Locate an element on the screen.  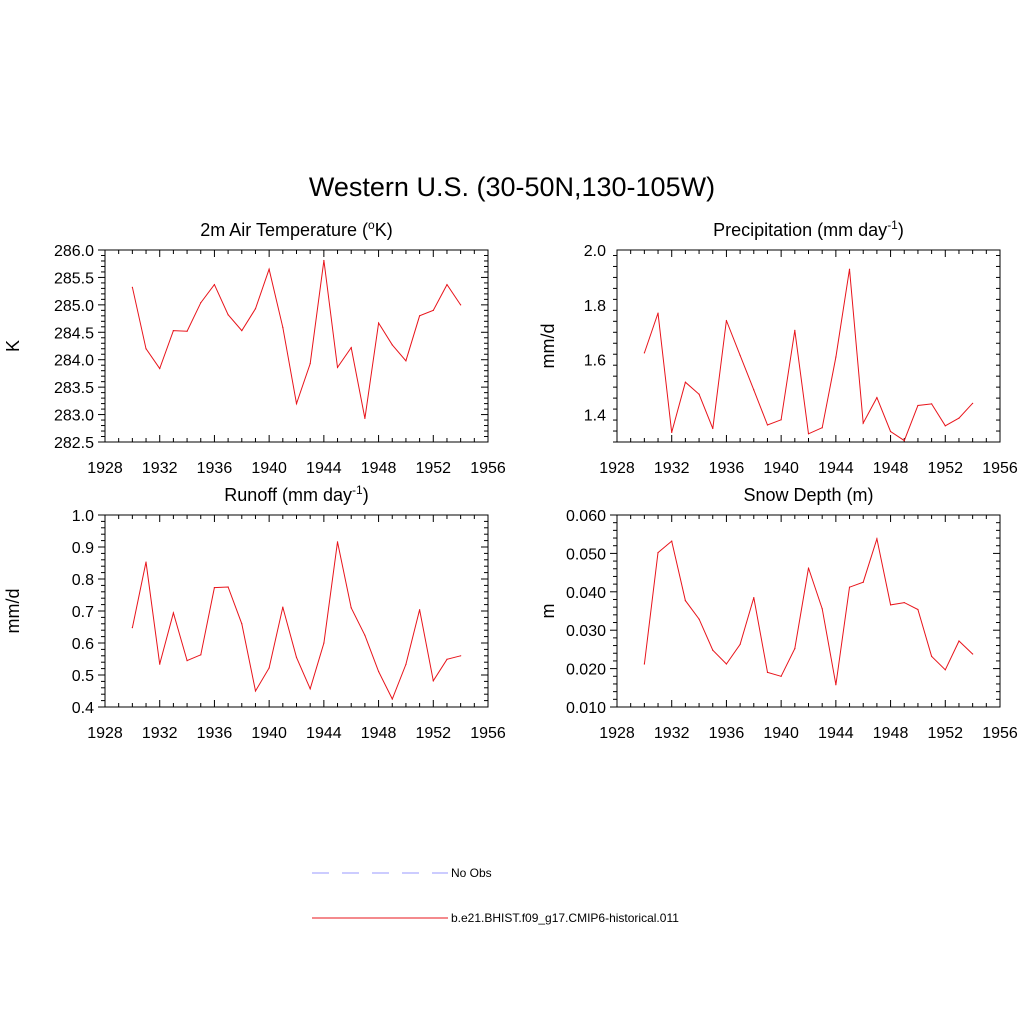
y-tick-label: 0.060 is located at coordinates (586, 516).